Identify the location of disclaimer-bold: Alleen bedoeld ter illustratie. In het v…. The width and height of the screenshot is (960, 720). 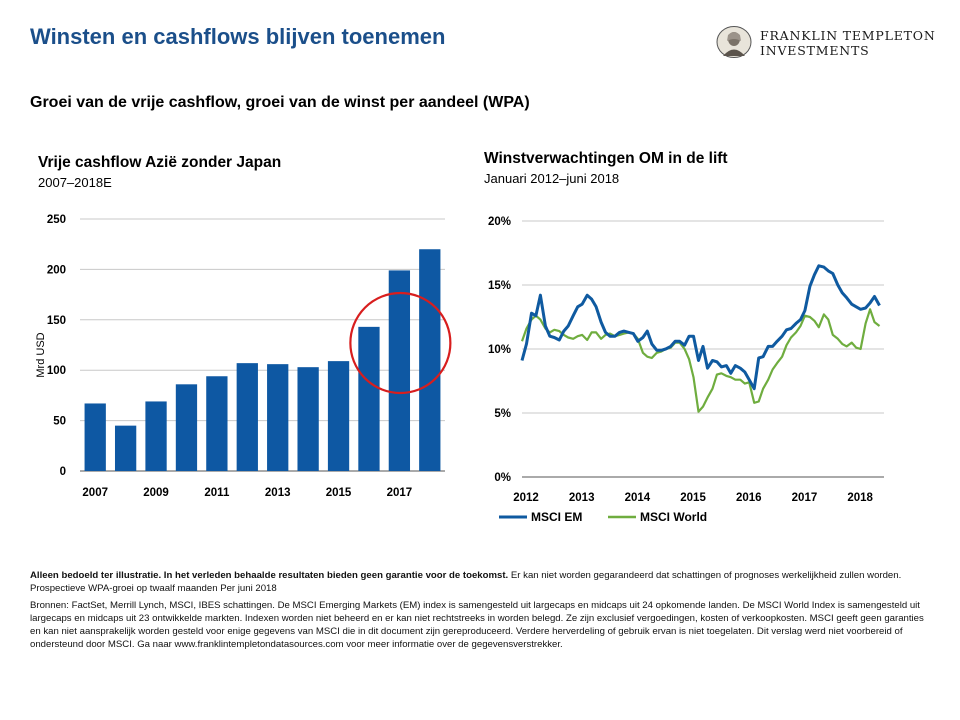
(269, 575).